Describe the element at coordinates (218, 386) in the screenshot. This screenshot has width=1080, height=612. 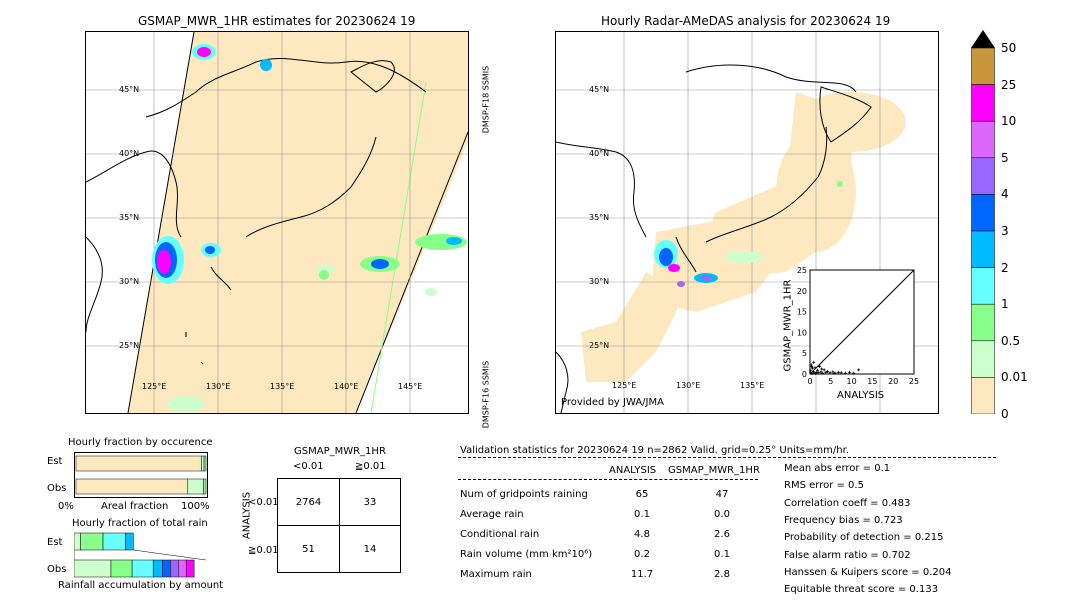
I see `left-lon-label-130: 130°E` at that location.